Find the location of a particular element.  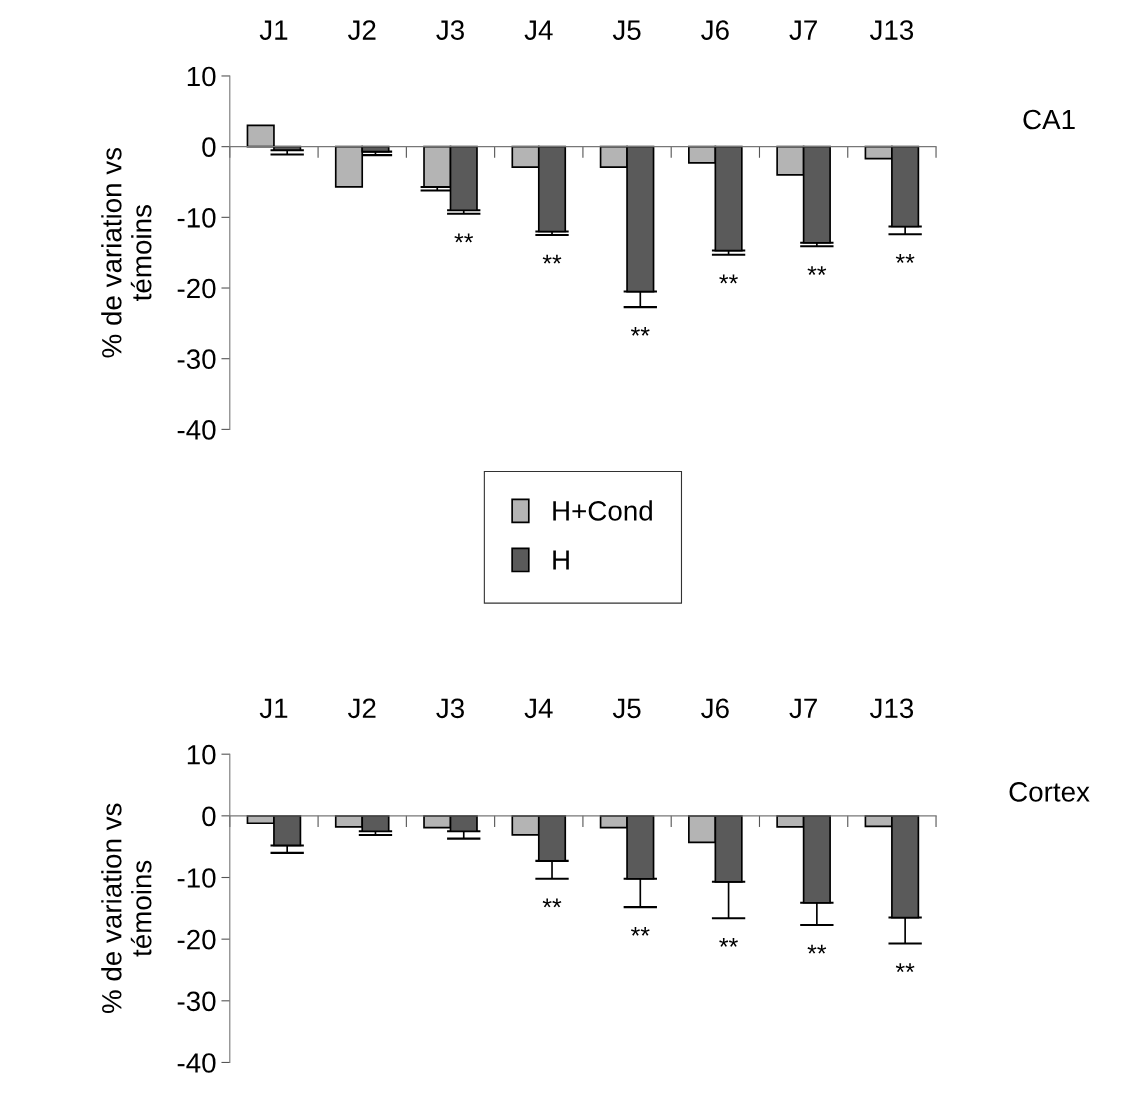

legend-label: H is located at coordinates (561, 560).